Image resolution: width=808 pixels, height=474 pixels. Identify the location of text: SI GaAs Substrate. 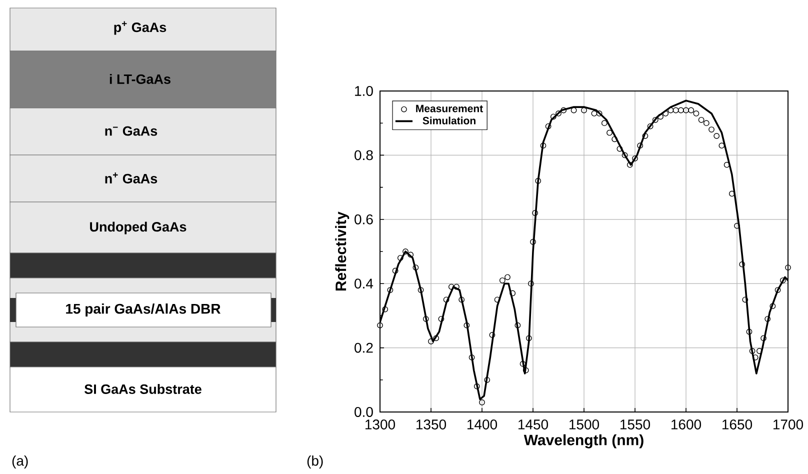
(143, 389).